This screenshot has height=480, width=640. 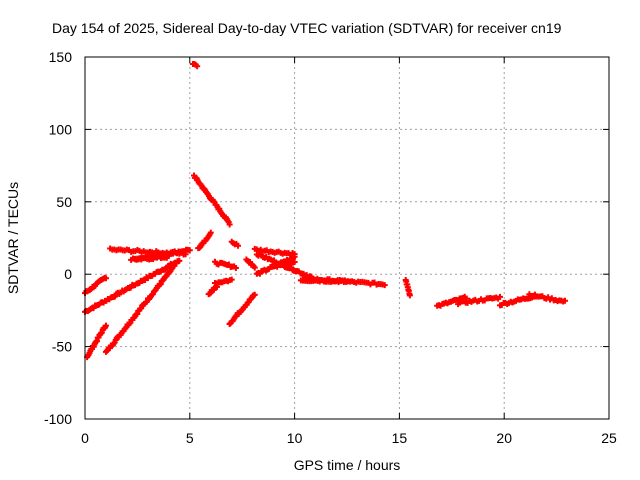 I want to click on x-tick-label: 5, so click(x=190, y=438).